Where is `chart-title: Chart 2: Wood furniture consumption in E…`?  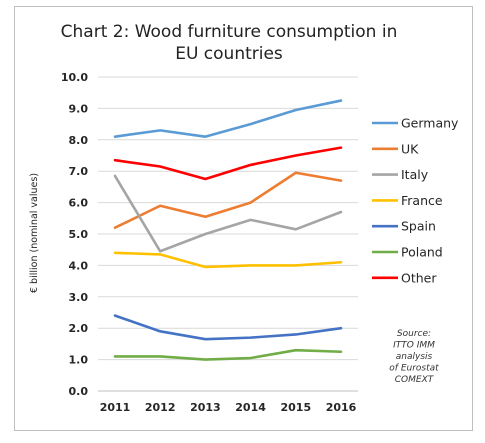 chart-title: Chart 2: Wood furniture consumption in E… is located at coordinates (229, 43).